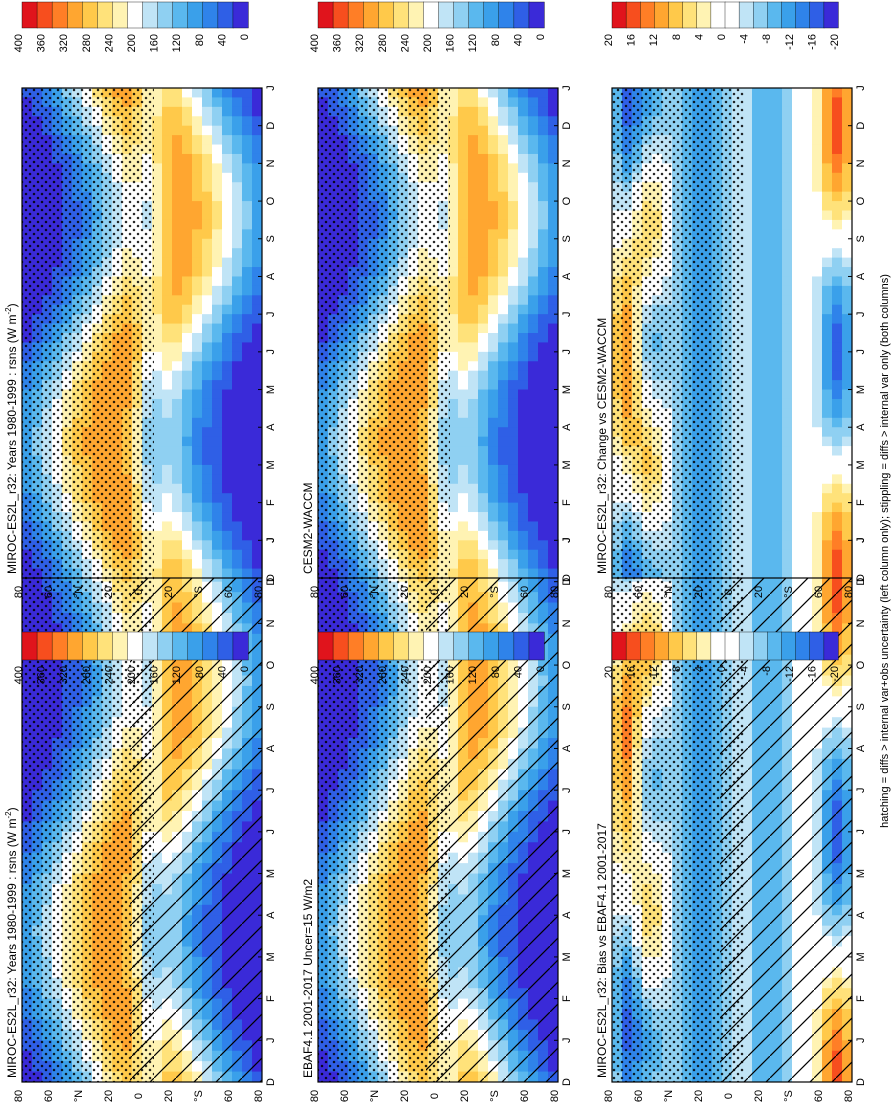  I want to click on month-tick-label: M, so click(271, 389).